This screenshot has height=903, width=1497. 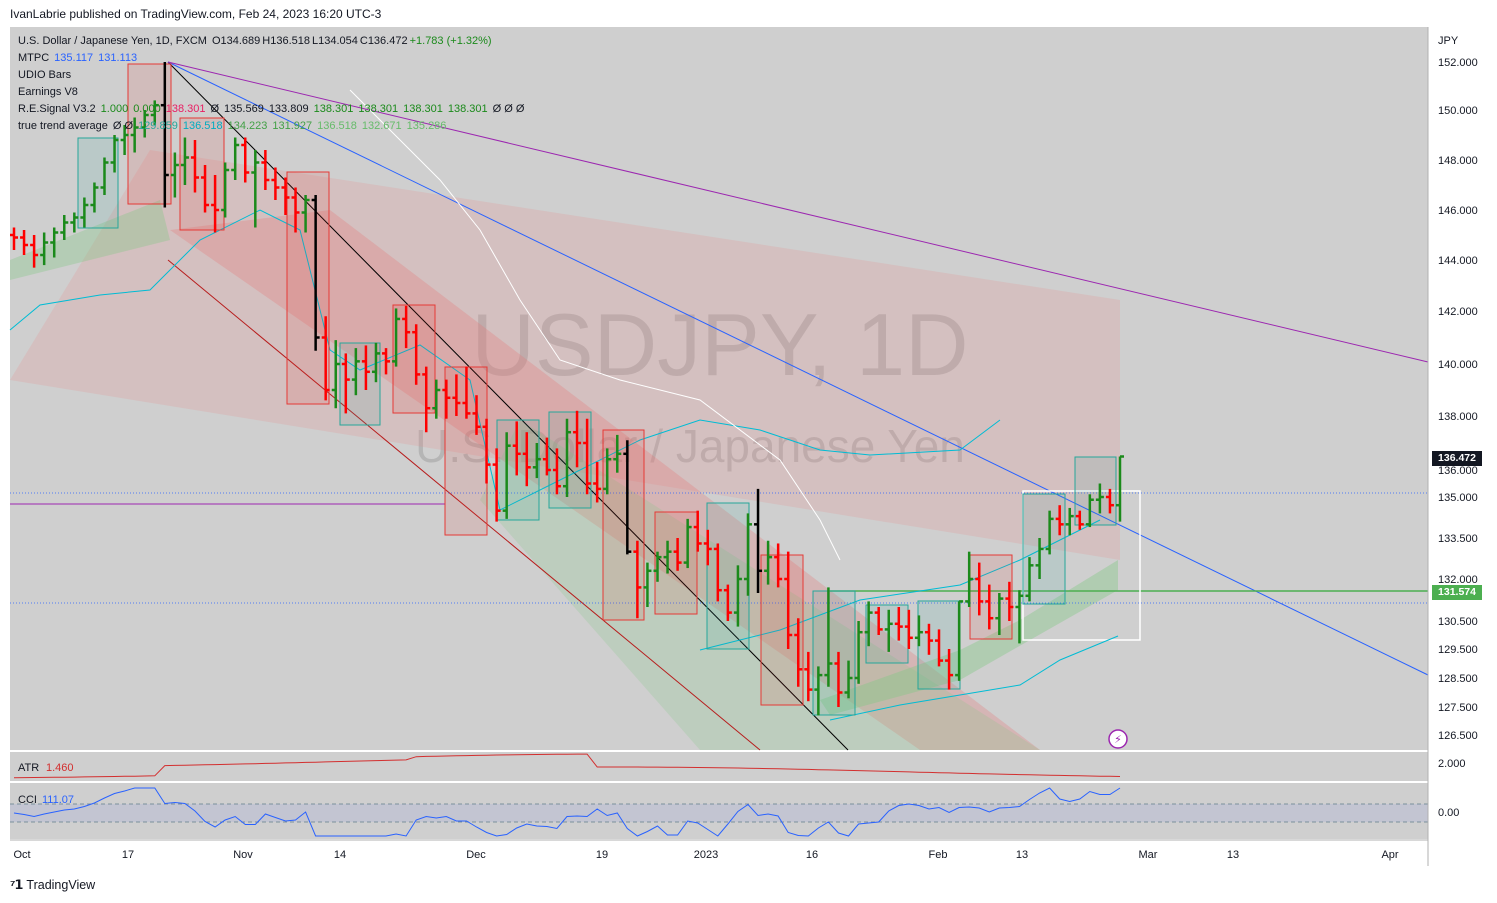 I want to click on time-tick-label: 17, so click(x=128, y=855).